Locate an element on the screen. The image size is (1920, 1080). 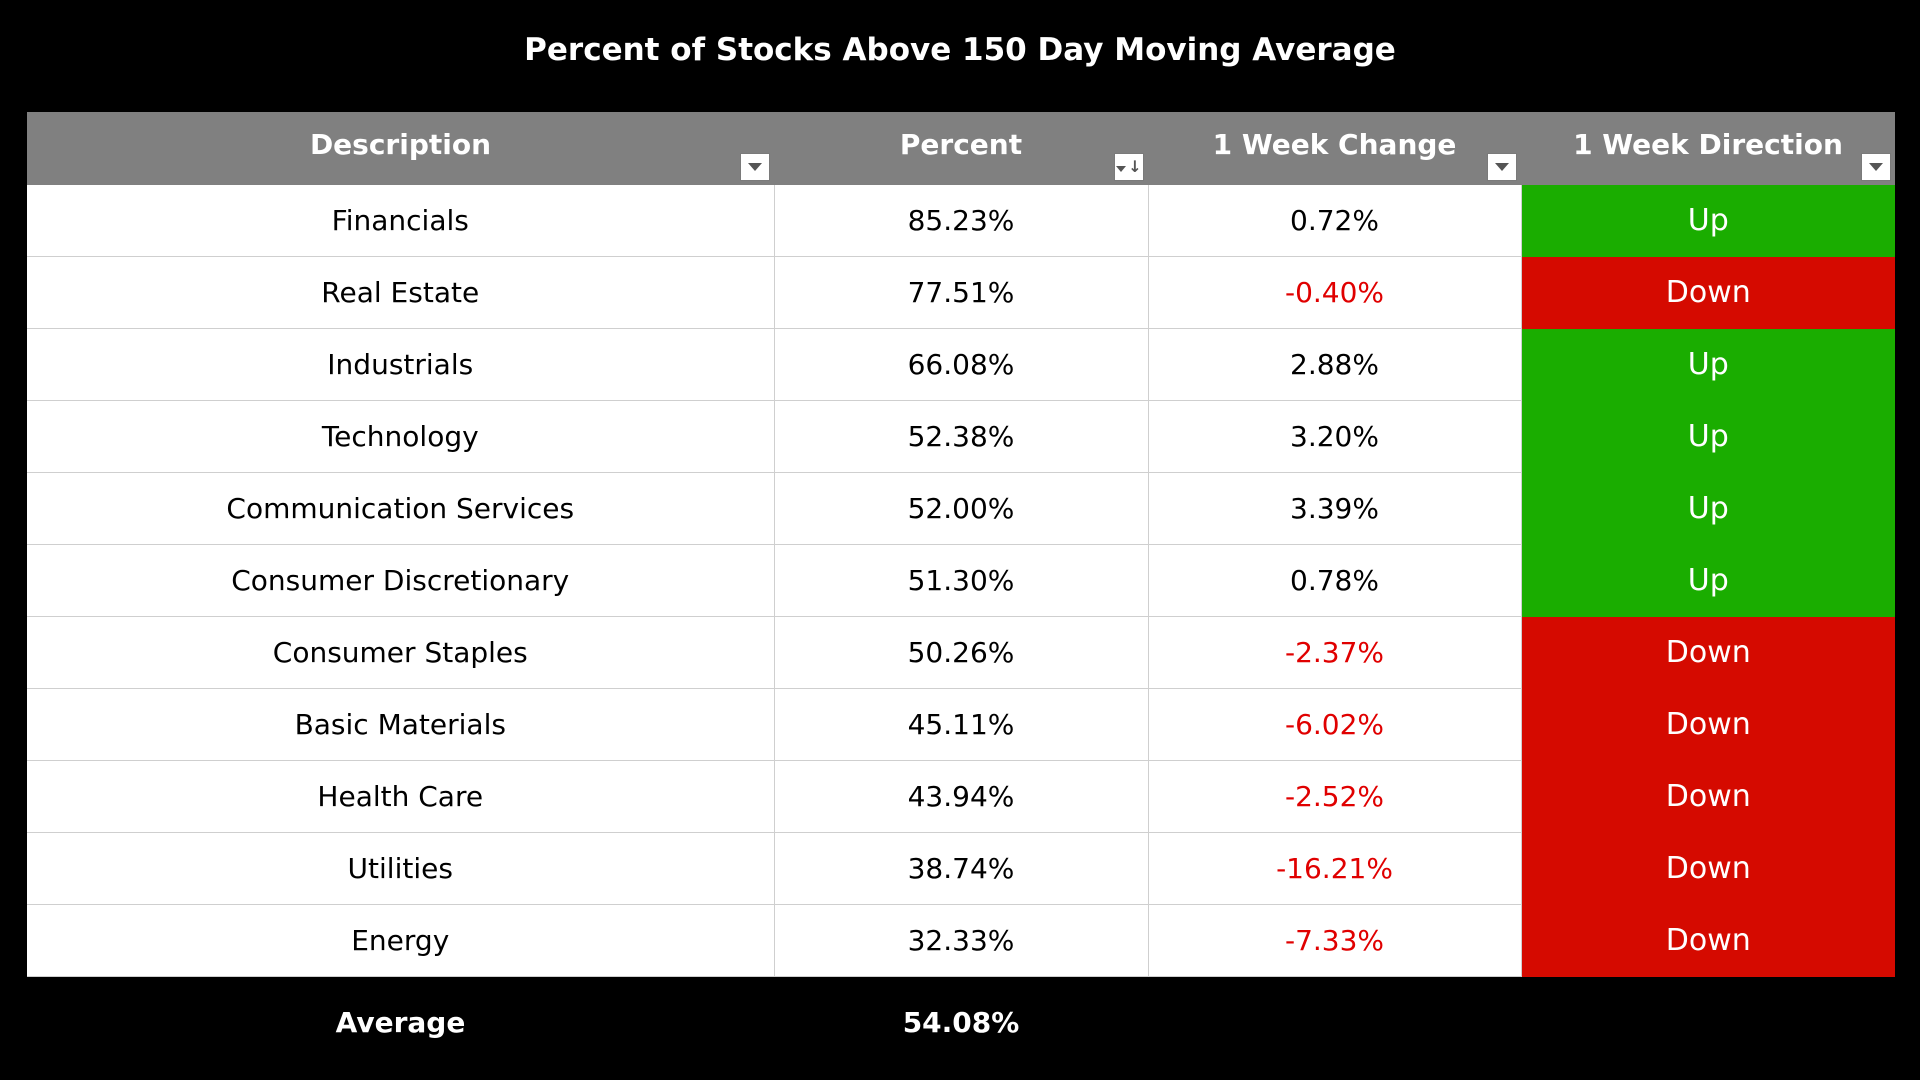
percent-cell: 50.26% is located at coordinates (961, 652).